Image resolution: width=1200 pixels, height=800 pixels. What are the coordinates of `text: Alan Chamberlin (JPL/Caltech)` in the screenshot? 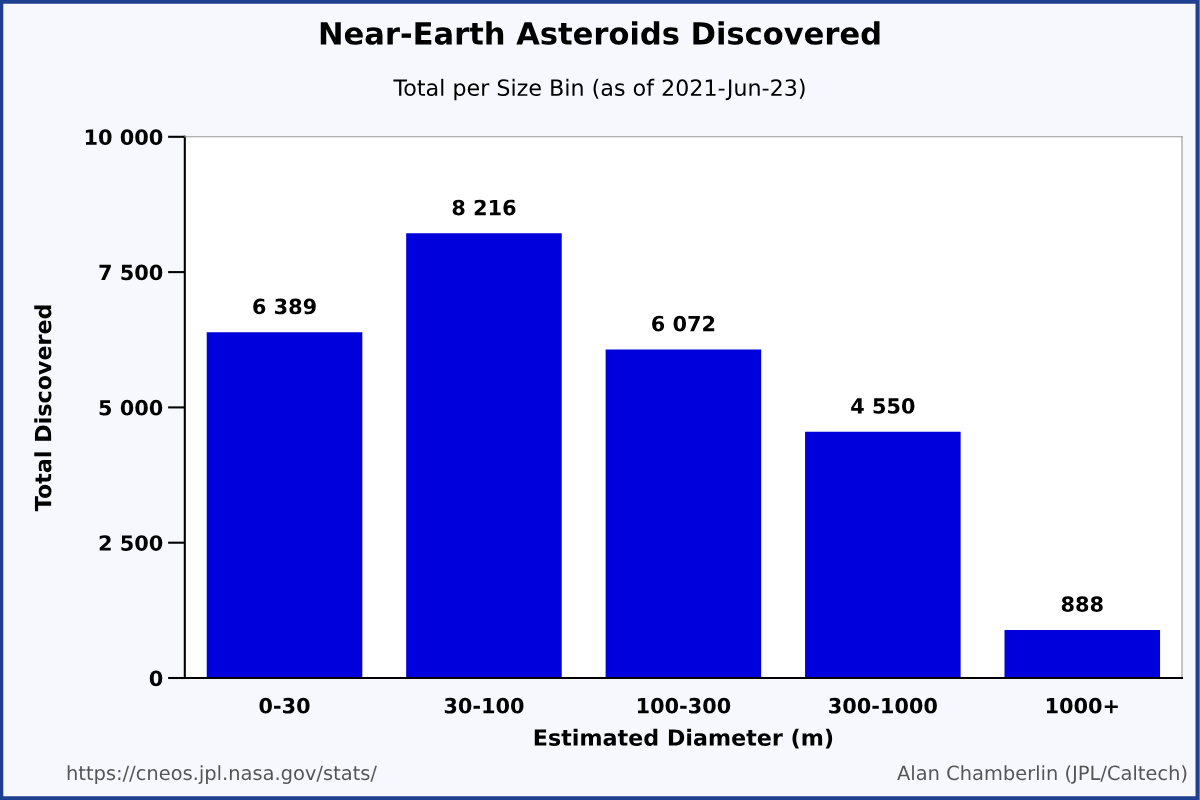 It's located at (1042, 774).